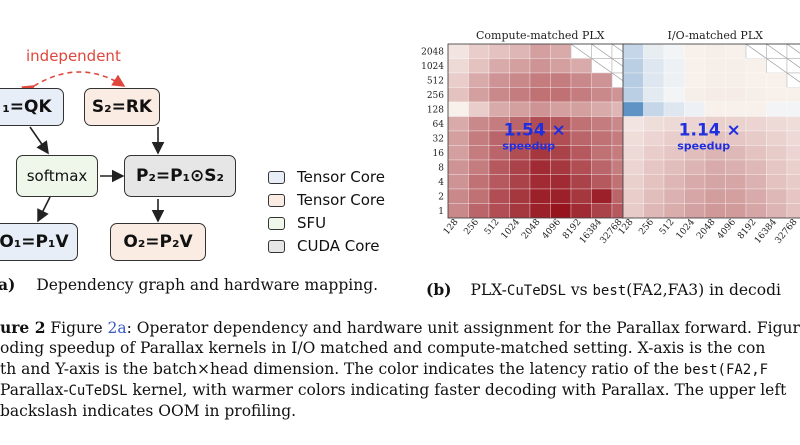 This screenshot has height=445, width=800. I want to click on y-tick-label: 16, so click(439, 154).